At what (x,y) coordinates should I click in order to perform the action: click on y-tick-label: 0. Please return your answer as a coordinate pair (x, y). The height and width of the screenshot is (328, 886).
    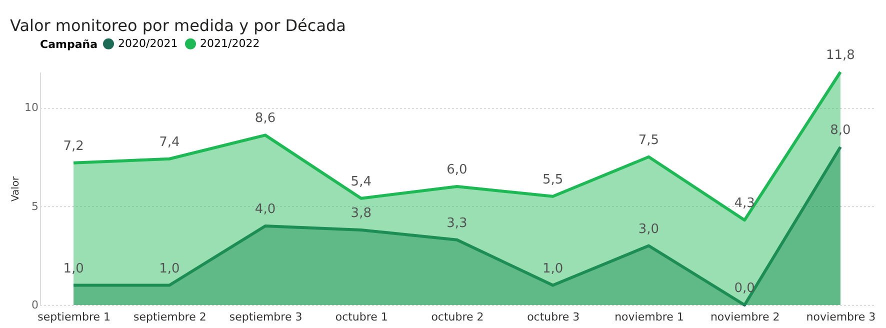
    Looking at the image, I should click on (35, 305).